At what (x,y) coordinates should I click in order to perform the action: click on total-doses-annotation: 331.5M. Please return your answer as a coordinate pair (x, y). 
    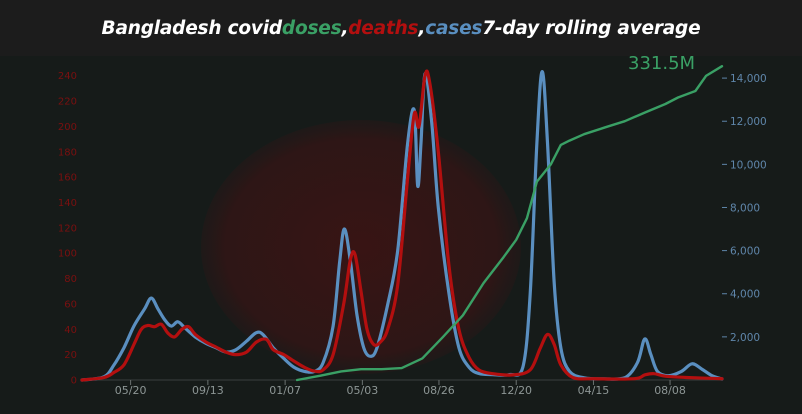
    Looking at the image, I should click on (661, 65).